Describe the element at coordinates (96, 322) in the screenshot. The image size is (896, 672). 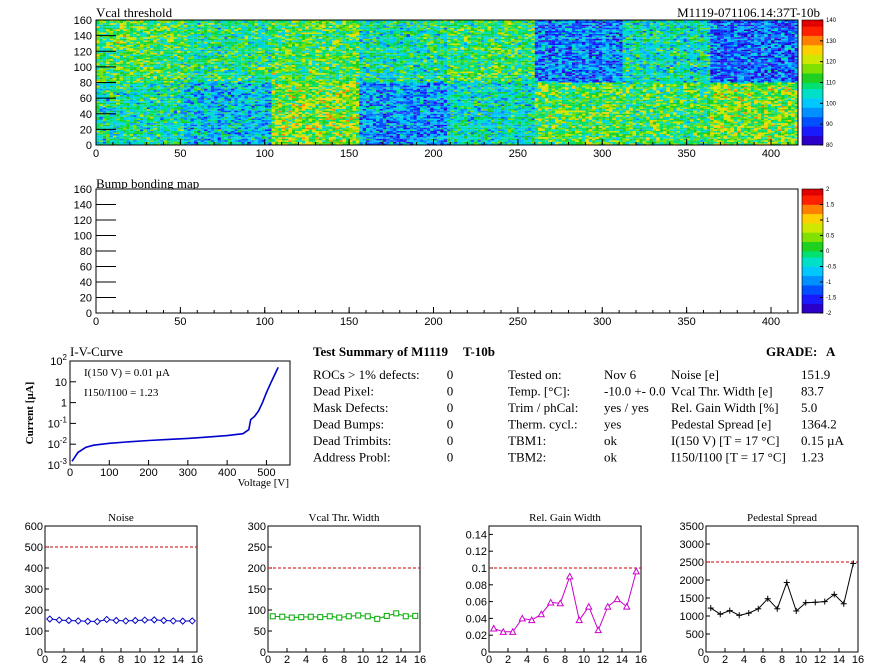
I see `bump-x-tick-label: 0` at that location.